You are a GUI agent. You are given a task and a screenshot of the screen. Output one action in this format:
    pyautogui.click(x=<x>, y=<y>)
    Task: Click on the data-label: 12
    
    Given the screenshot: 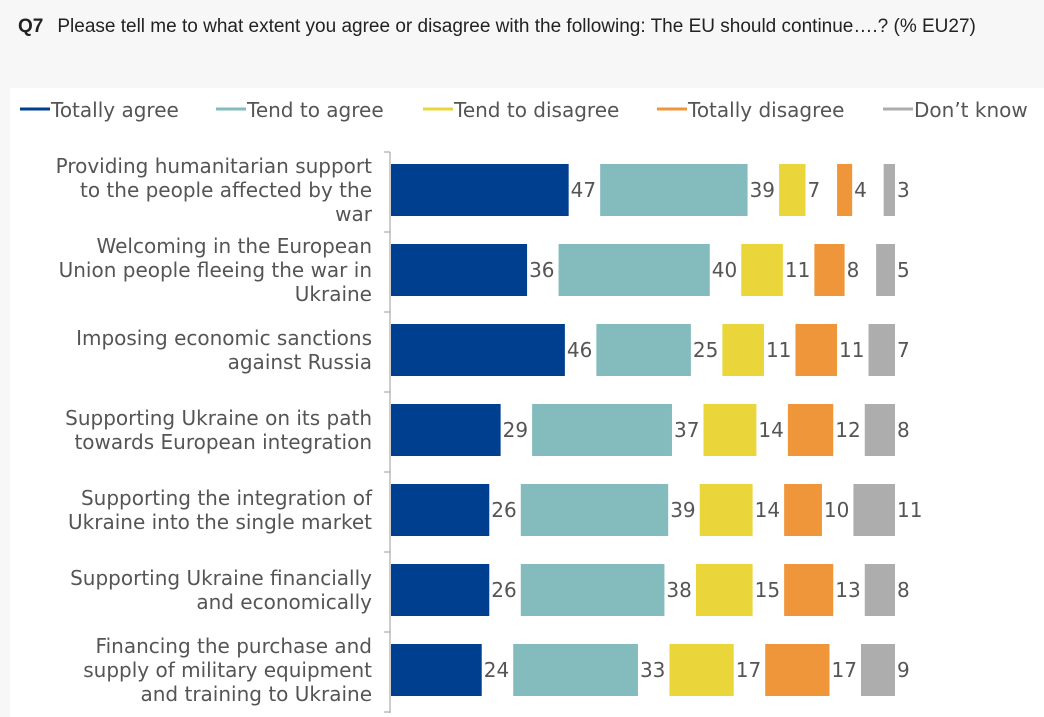 What is the action you would take?
    pyautogui.click(x=847, y=430)
    